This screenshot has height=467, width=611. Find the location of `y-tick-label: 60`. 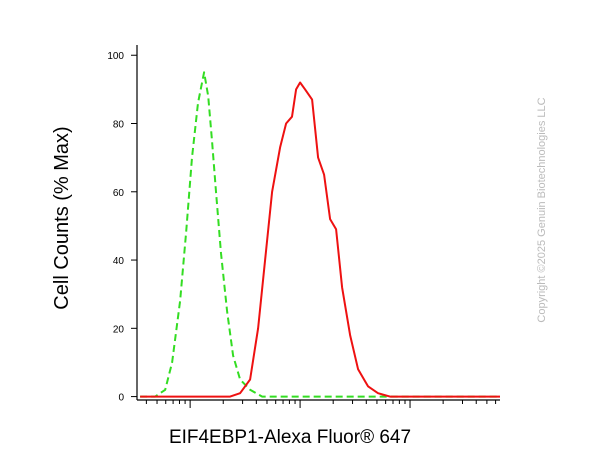

y-tick-label: 60 is located at coordinates (119, 193).